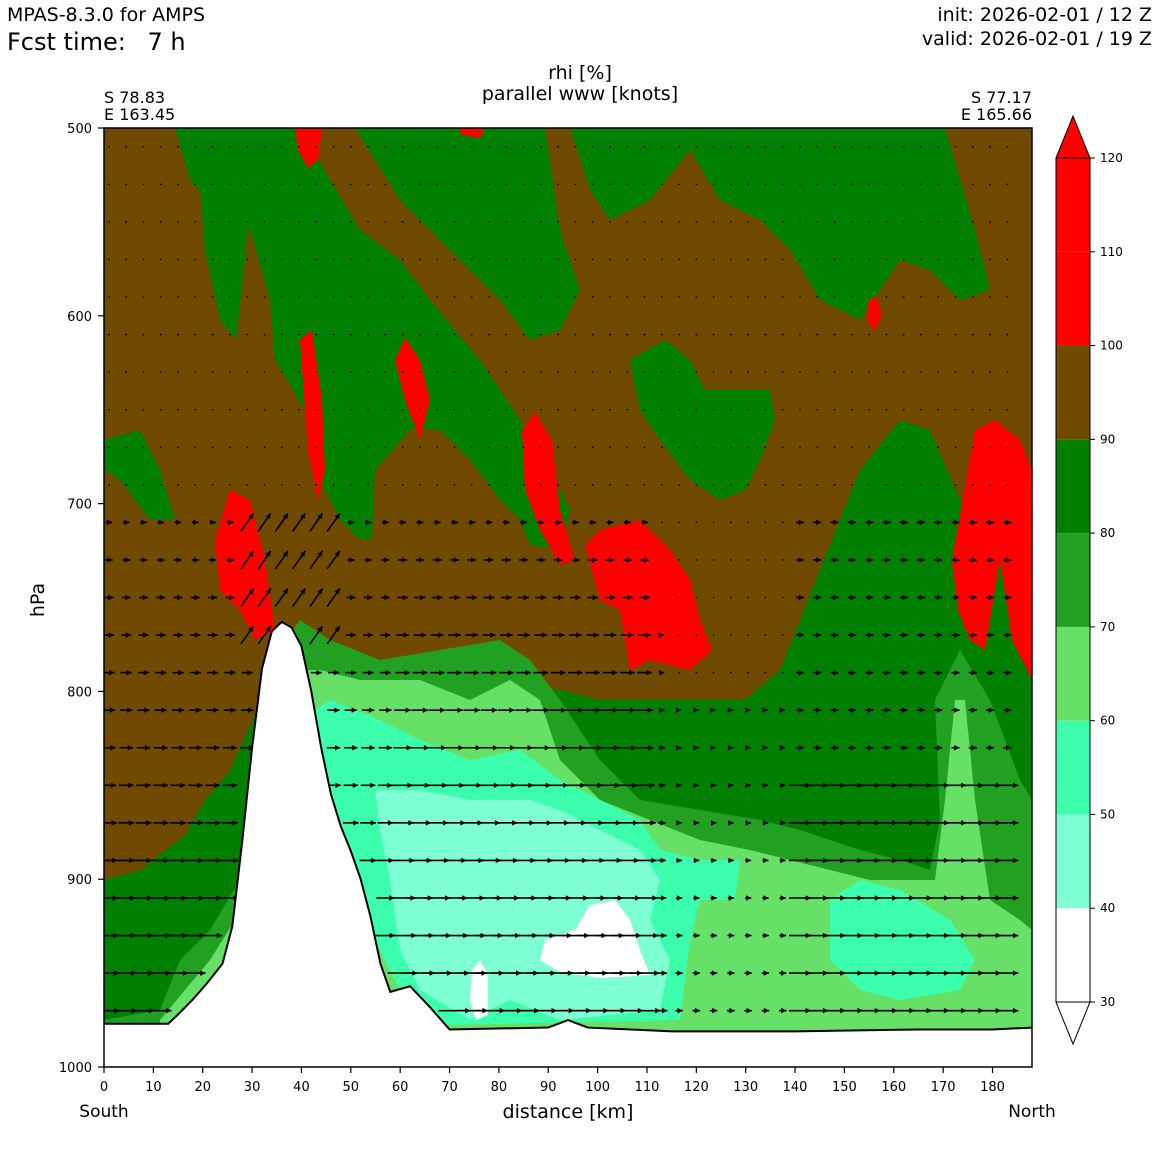 This screenshot has height=1160, width=1160. What do you see at coordinates (1107, 721) in the screenshot?
I see `colorbar-tick-label: 60` at bounding box center [1107, 721].